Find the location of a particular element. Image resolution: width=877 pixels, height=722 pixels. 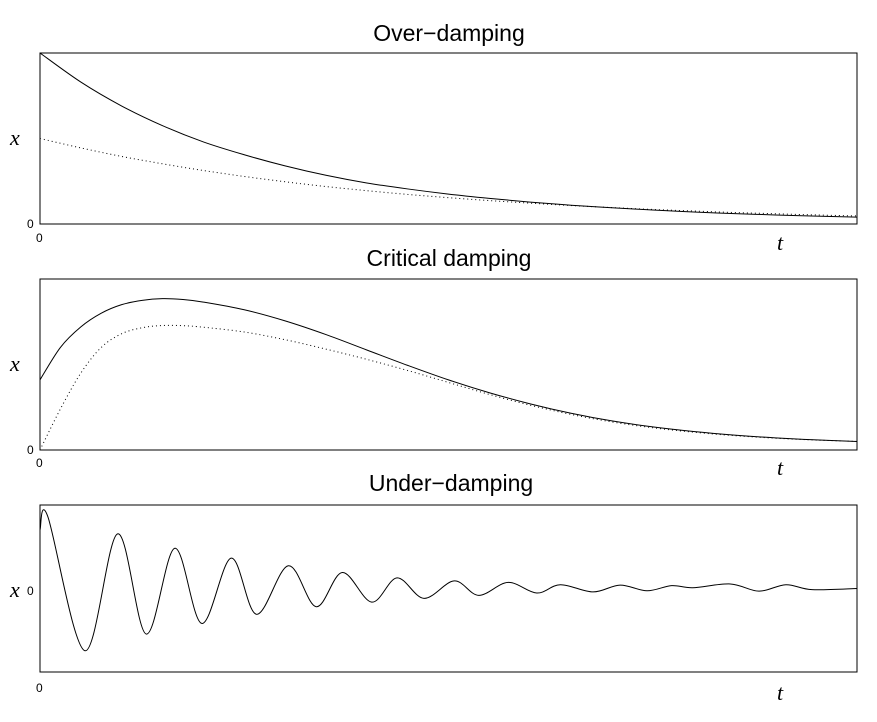

chart-title: Over−damping is located at coordinates (449, 33).